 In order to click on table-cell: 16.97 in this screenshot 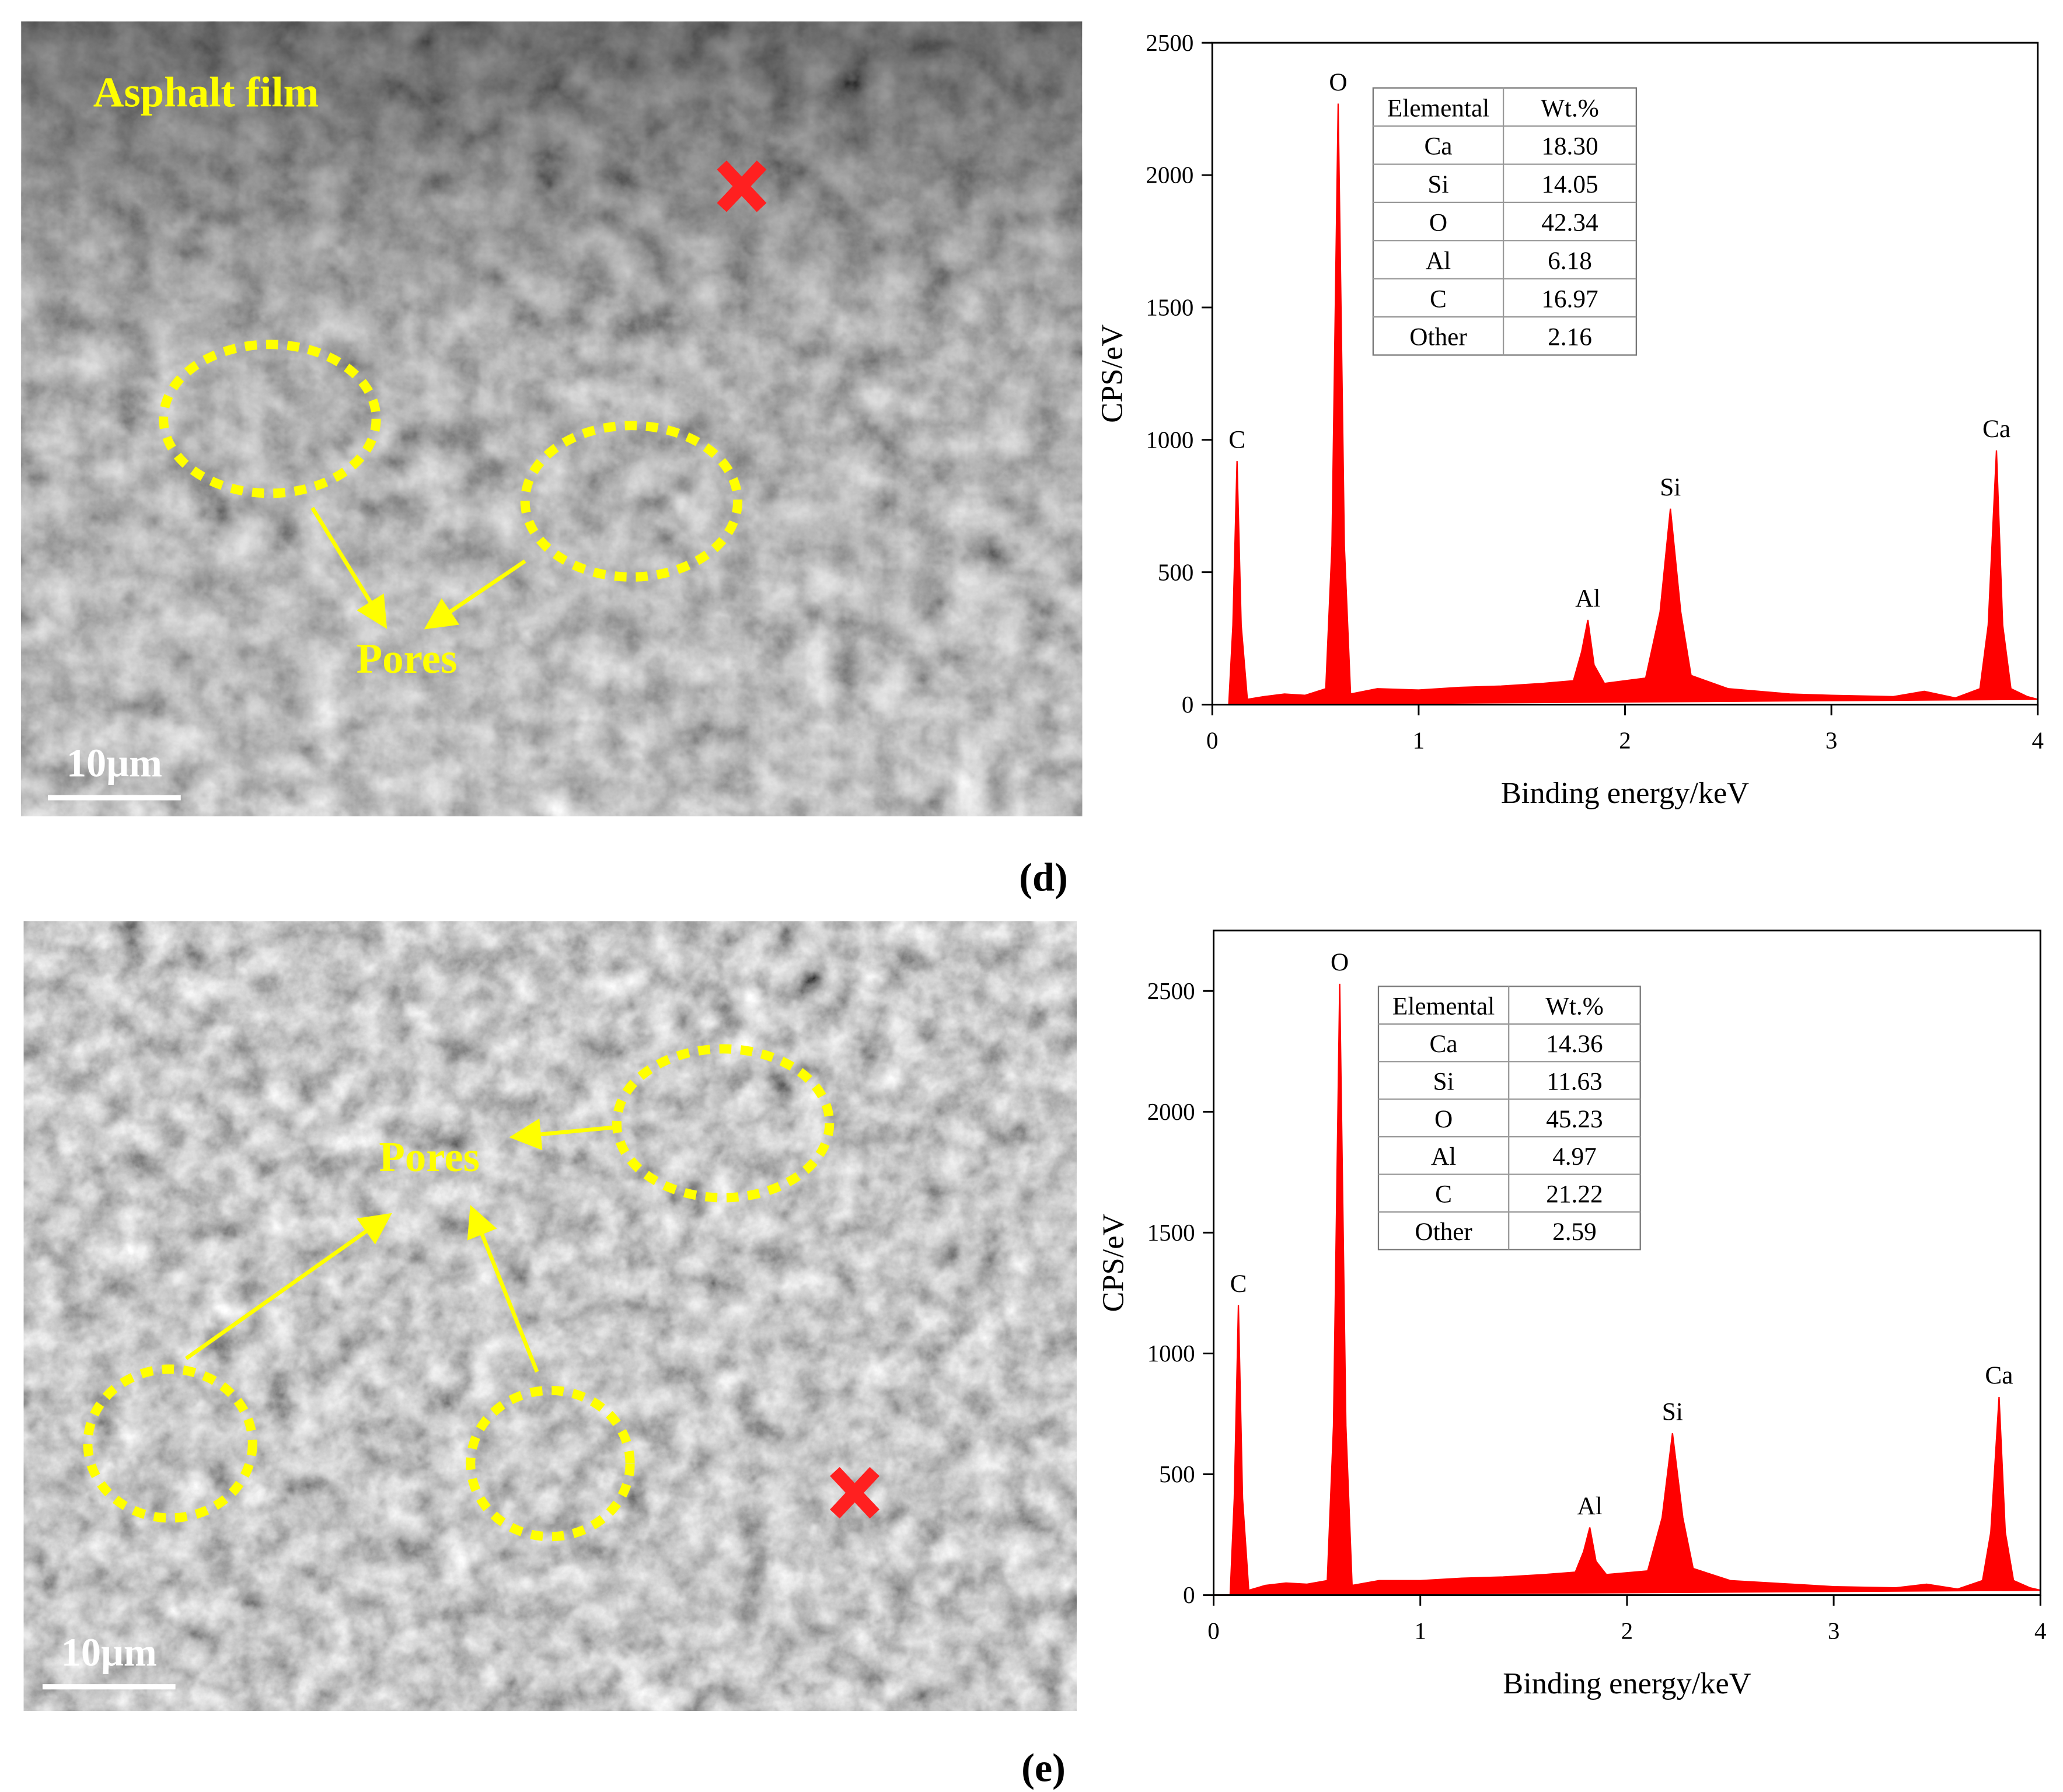, I will do `click(1569, 299)`.